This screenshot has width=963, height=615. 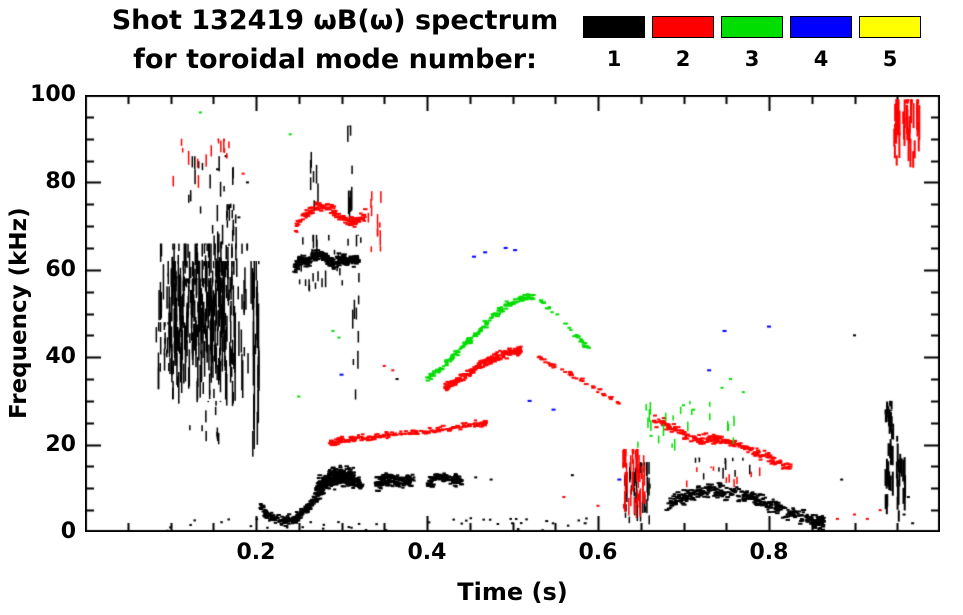 What do you see at coordinates (60, 444) in the screenshot?
I see `y-tick-label: 20` at bounding box center [60, 444].